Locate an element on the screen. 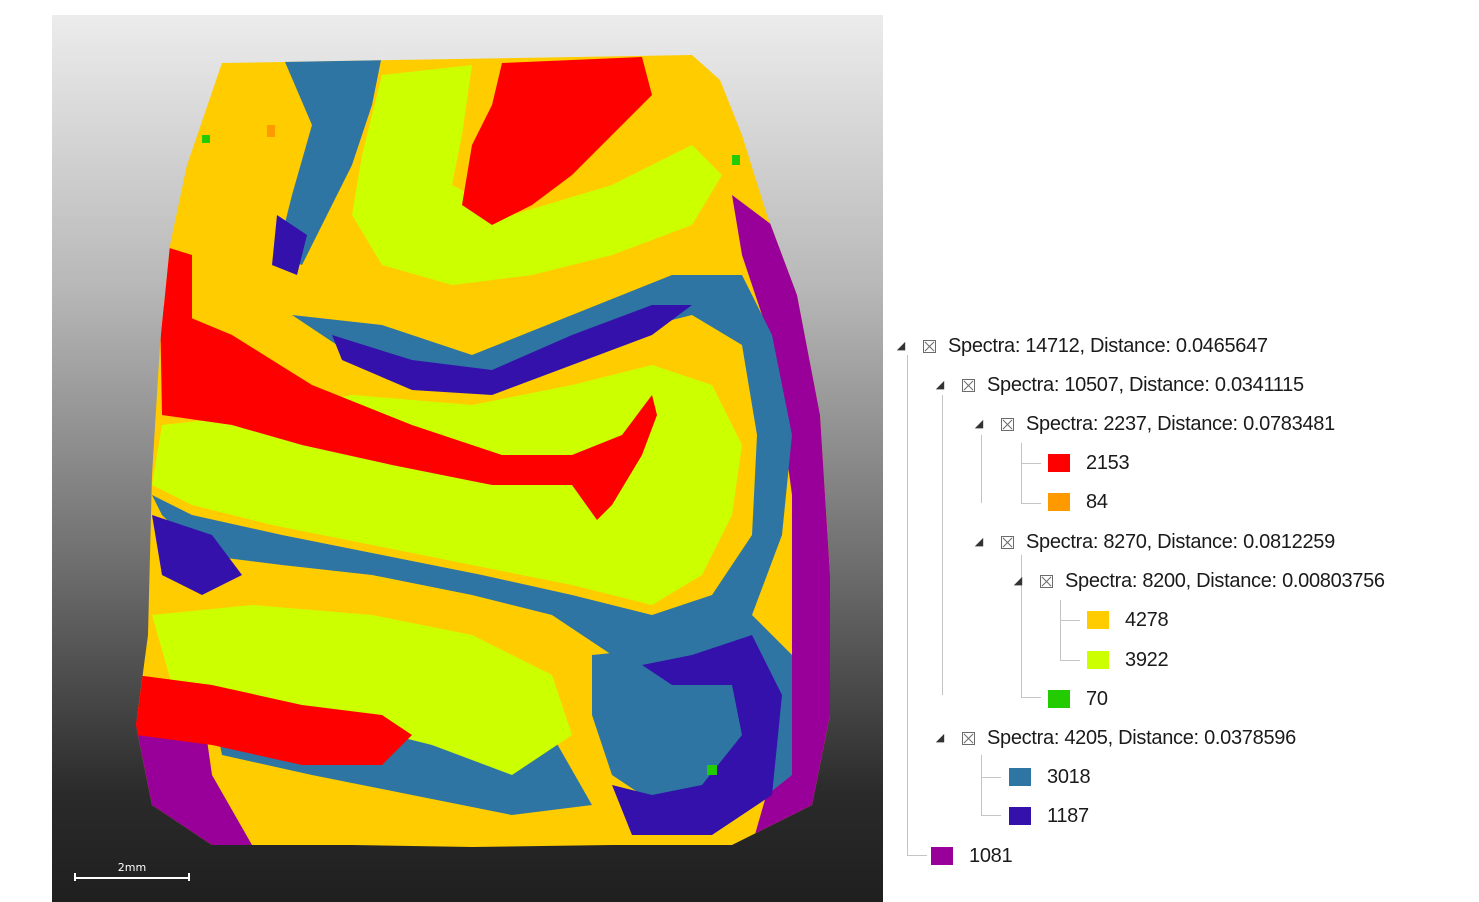 Image resolution: width=1479 pixels, height=902 pixels. tree-node-spectra-10507: ◢ Spectra: 10507, Distance: 0.0341115 is located at coordinates (1119, 385).